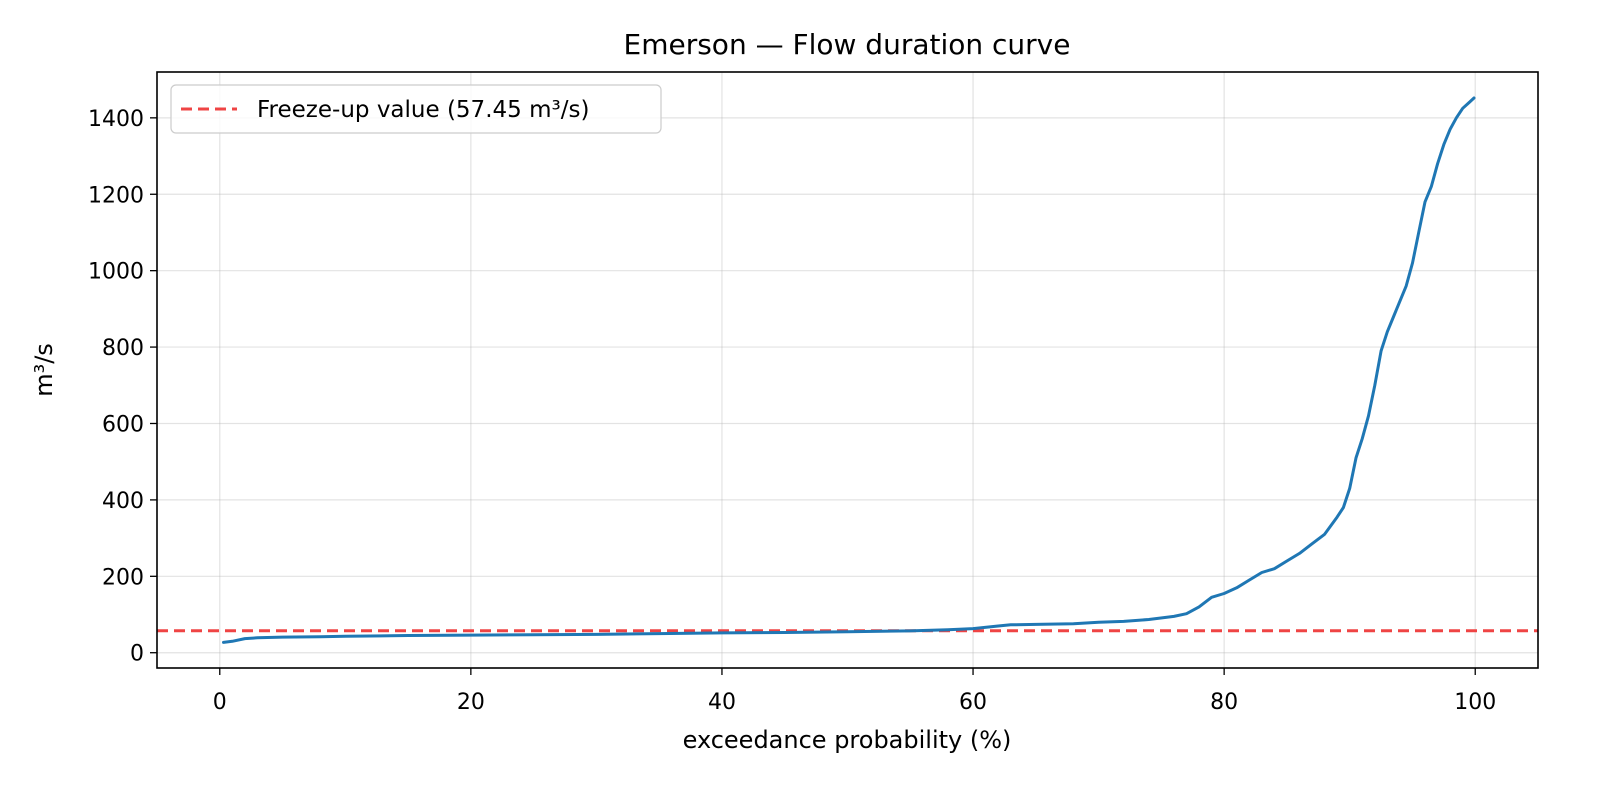 The height and width of the screenshot is (800, 1600). I want to click on y-tick-label: 600, so click(123, 424).